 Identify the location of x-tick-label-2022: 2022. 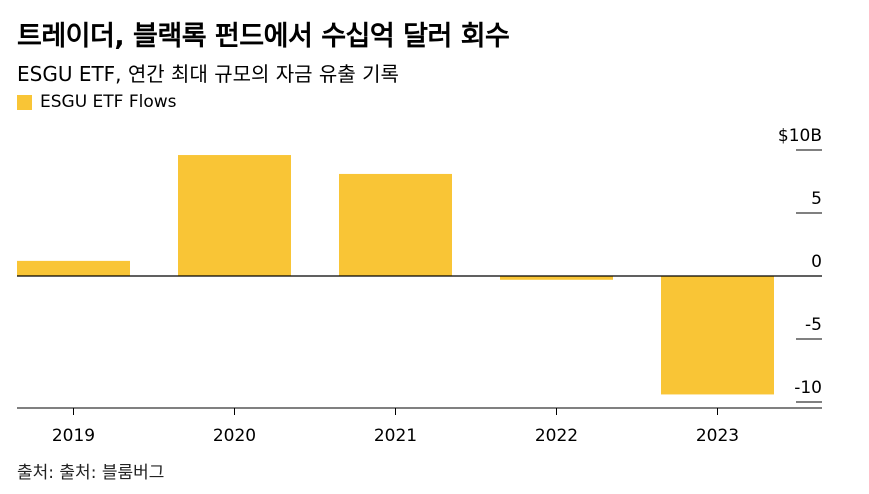
(556, 436).